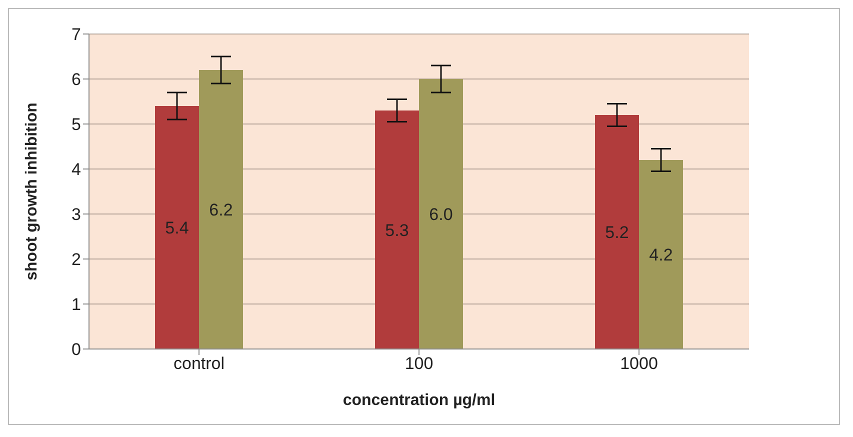 The image size is (853, 437). Describe the element at coordinates (76, 350) in the screenshot. I see `y-tick-label: 0` at that location.